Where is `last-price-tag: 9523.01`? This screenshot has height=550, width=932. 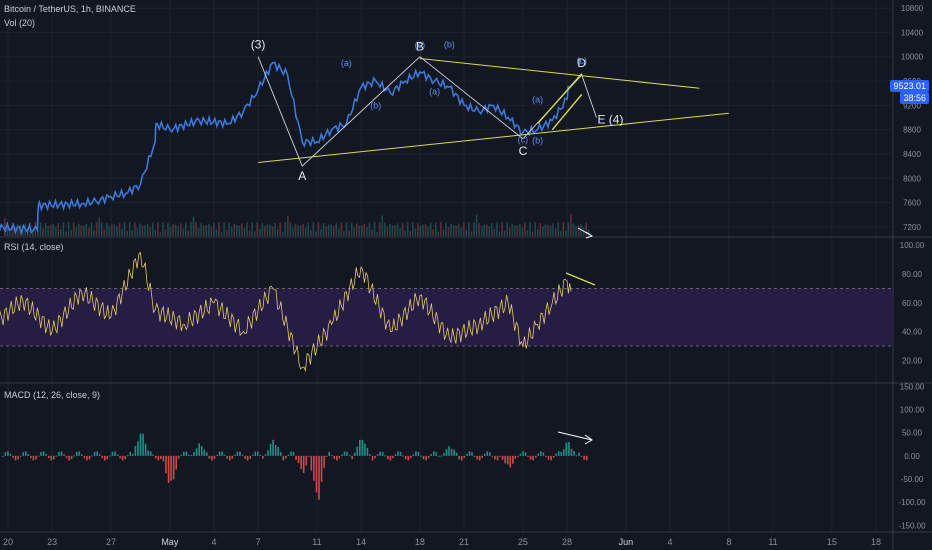
last-price-tag: 9523.01 is located at coordinates (909, 86).